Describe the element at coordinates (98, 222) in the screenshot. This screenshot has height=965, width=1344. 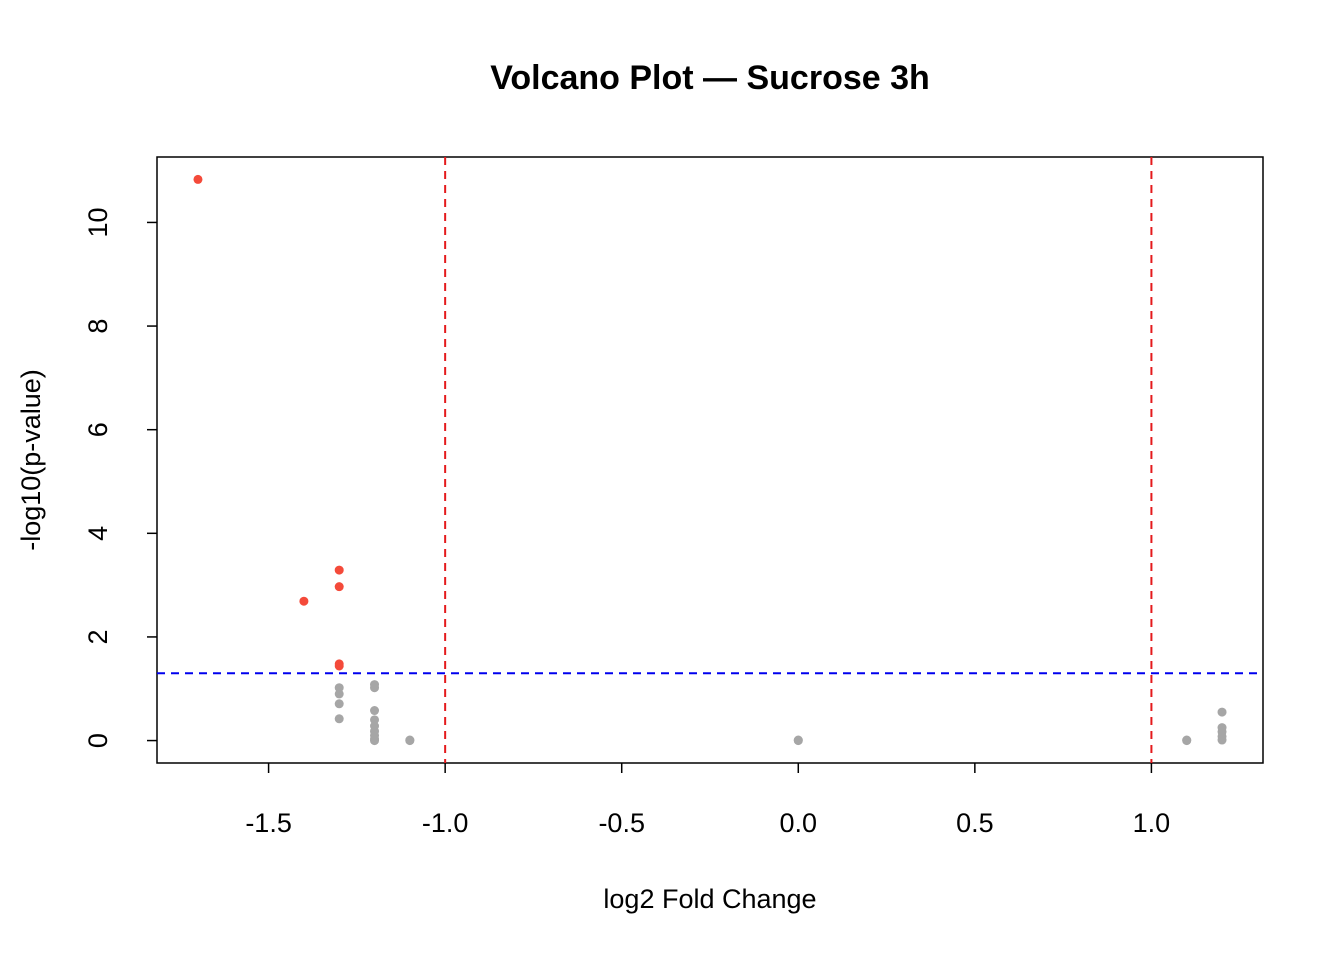
I see `y-tick-label: 10` at that location.